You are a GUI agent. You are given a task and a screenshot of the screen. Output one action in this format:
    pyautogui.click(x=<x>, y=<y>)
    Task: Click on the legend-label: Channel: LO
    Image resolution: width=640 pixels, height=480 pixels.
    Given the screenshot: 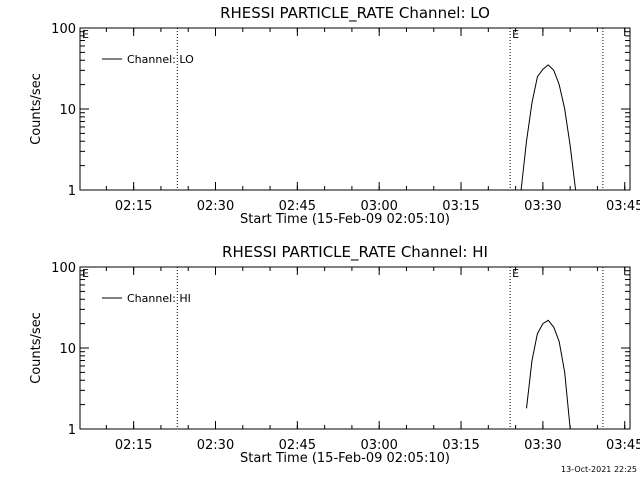 What is the action you would take?
    pyautogui.click(x=160, y=59)
    